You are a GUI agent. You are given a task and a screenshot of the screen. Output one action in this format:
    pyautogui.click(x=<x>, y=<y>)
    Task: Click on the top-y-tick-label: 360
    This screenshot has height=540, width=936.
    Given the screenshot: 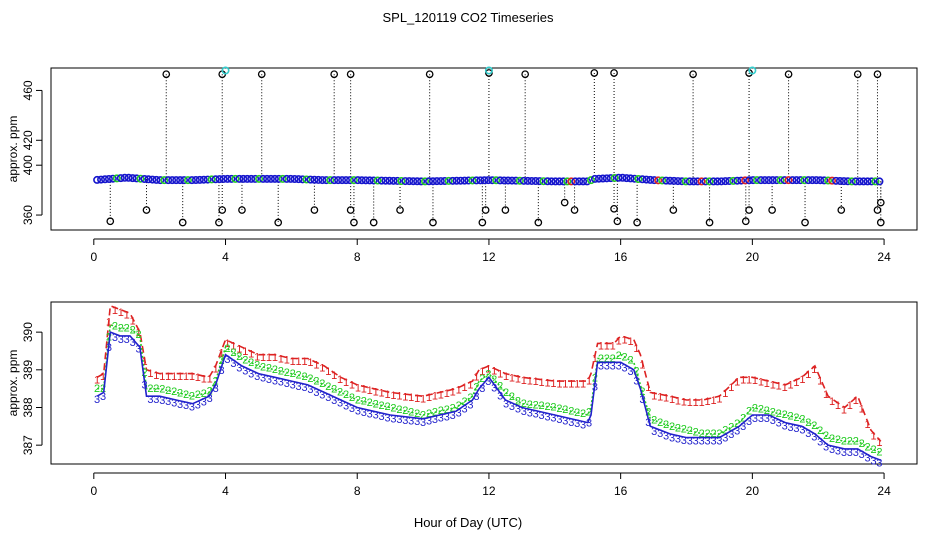 What is the action you would take?
    pyautogui.click(x=28, y=215)
    